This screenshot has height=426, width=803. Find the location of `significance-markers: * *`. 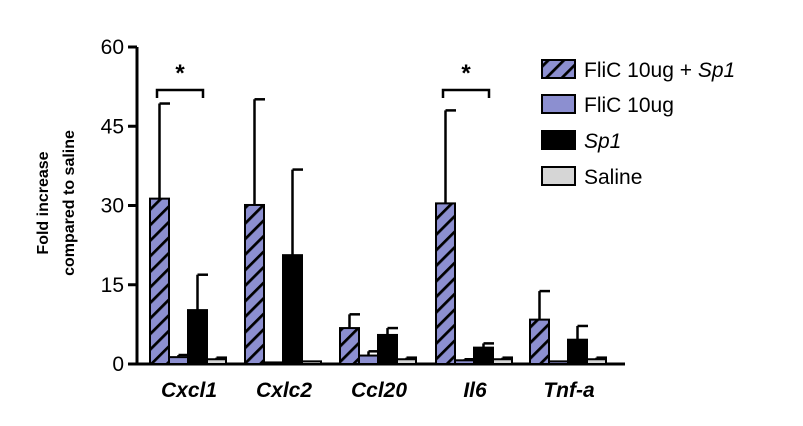

significance-markers: * * is located at coordinates (323, 79).